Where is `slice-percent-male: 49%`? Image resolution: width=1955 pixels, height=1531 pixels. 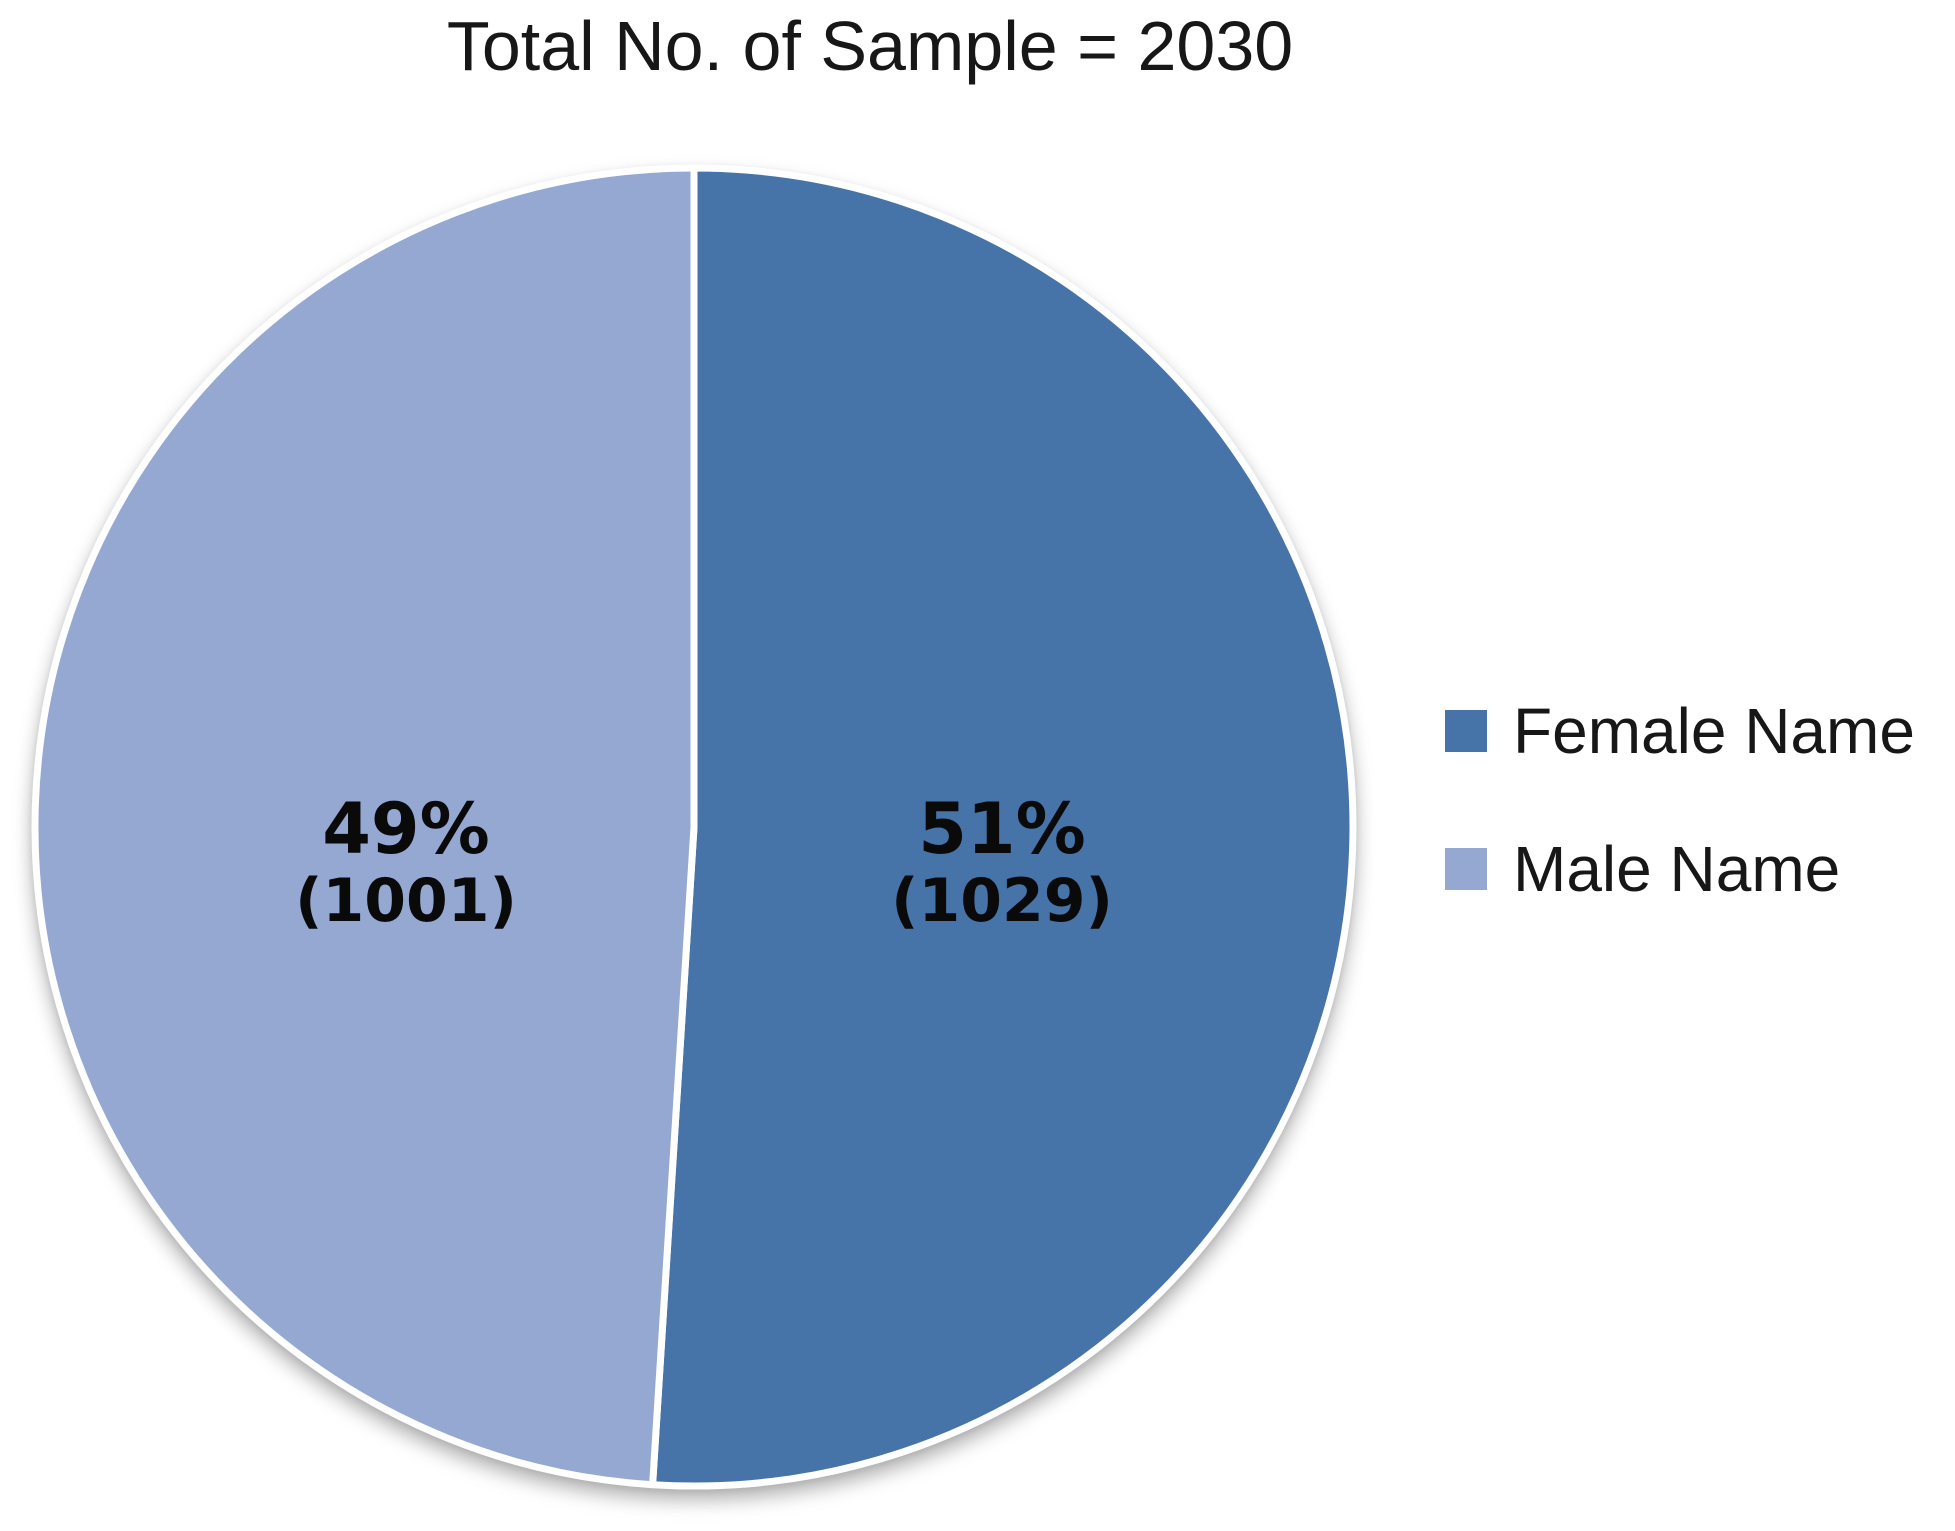
slice-percent-male: 49% is located at coordinates (406, 828).